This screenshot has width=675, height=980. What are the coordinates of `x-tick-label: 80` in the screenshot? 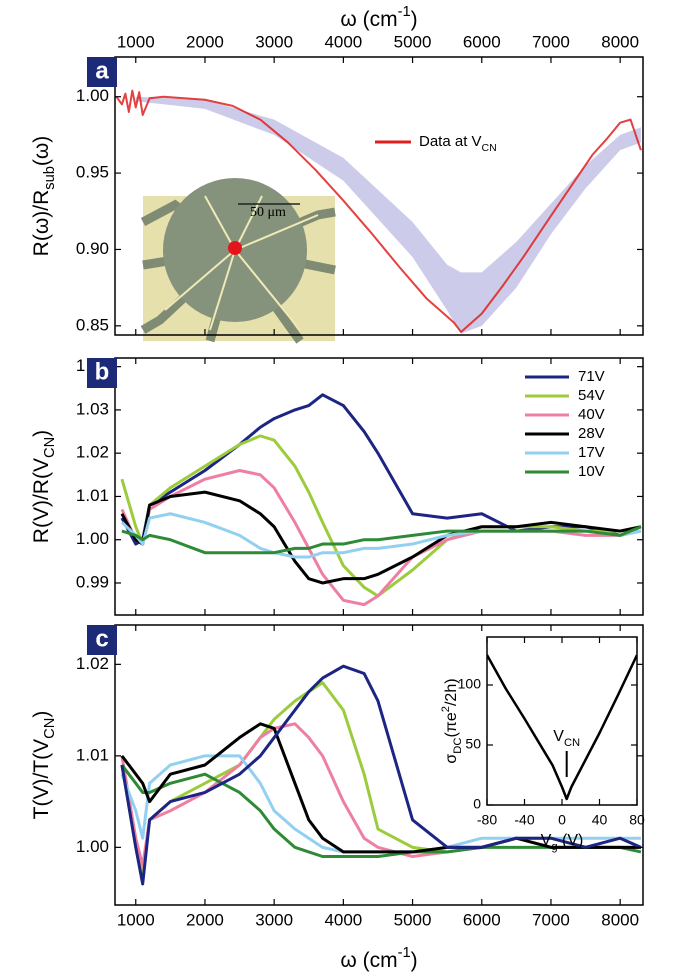 It's located at (637, 820).